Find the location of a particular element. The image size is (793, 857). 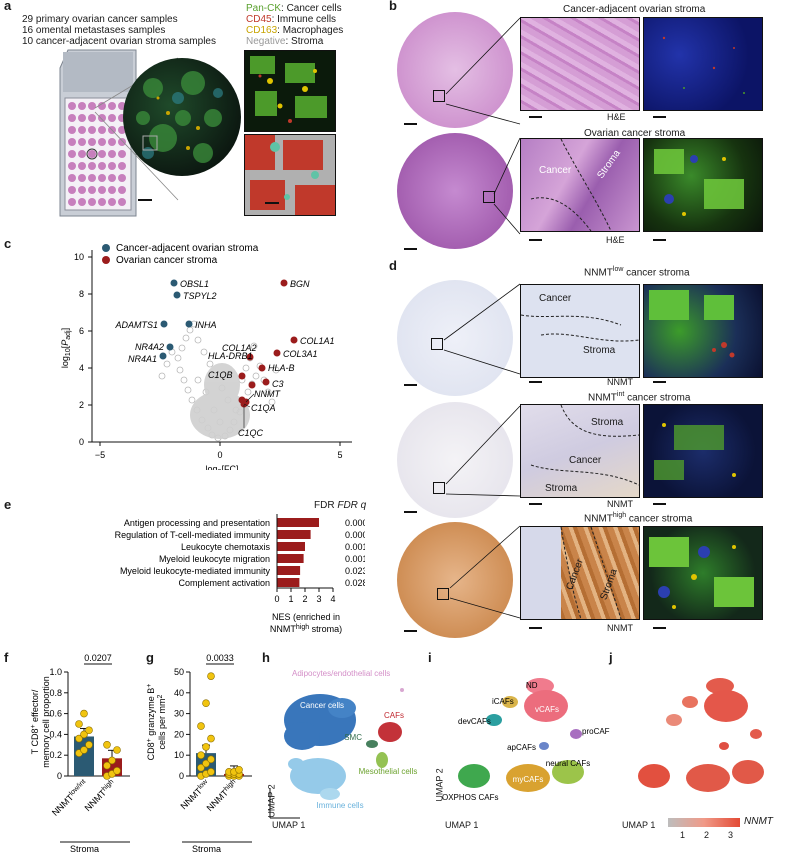

gene-HLA-DRB1: HLA-DRB1 is located at coordinates (230, 356).